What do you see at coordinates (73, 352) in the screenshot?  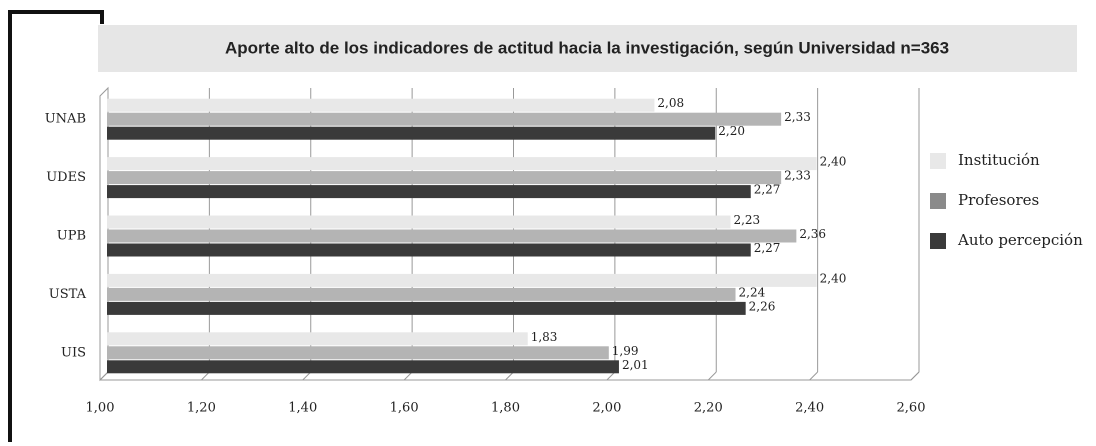 I see `y-tick-label: UIS` at bounding box center [73, 352].